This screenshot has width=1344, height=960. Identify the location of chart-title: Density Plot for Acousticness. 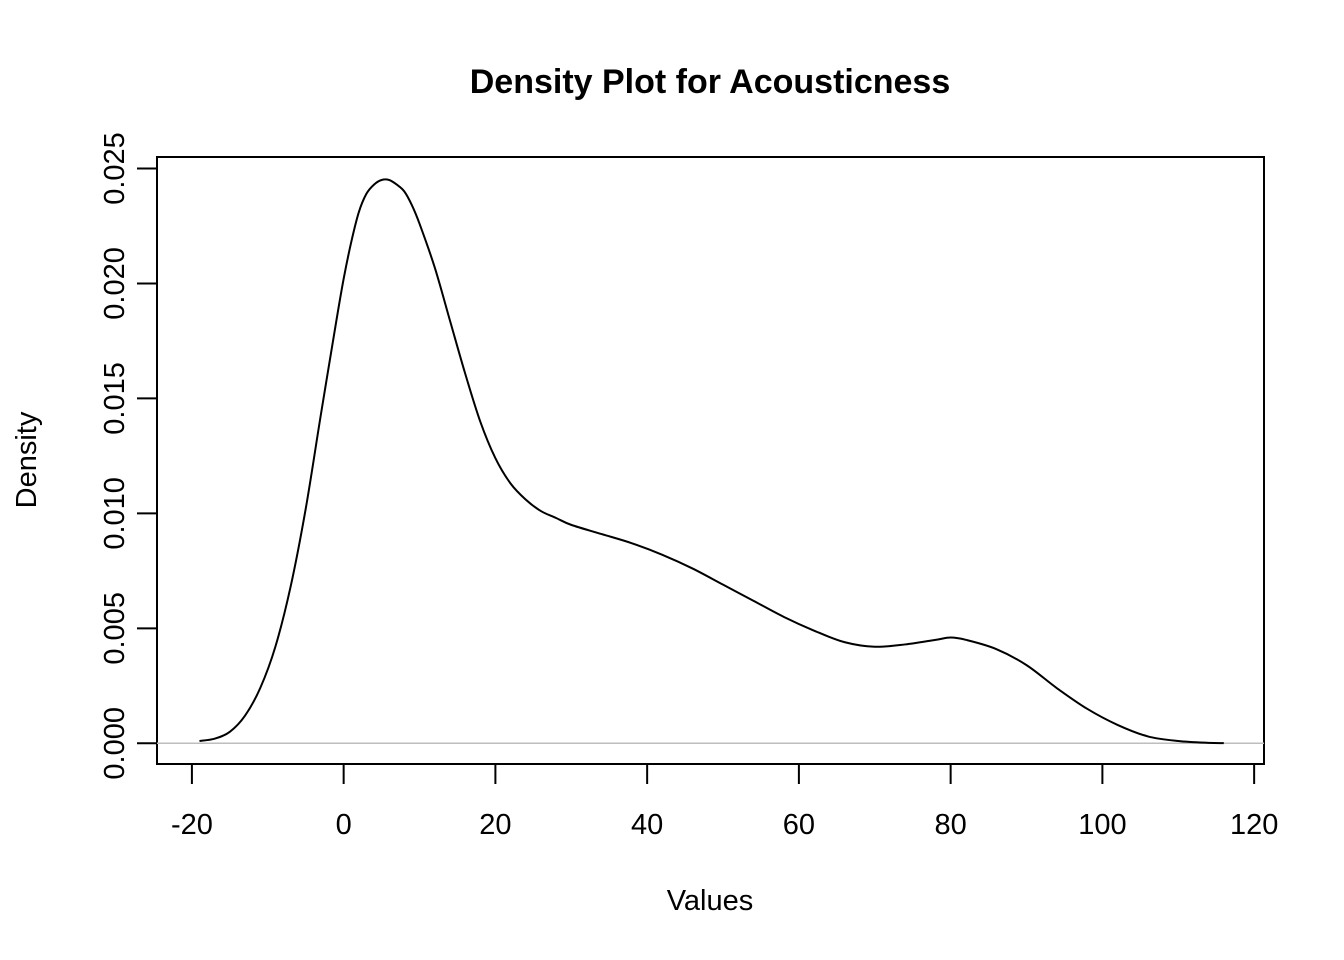
(710, 82).